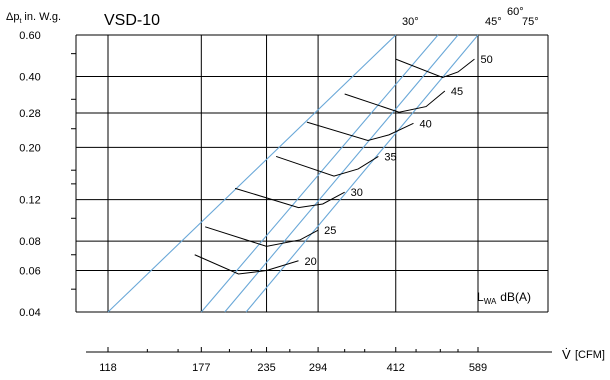 This screenshot has width=610, height=380. I want to click on y-tick-label: 0.08, so click(29, 242).